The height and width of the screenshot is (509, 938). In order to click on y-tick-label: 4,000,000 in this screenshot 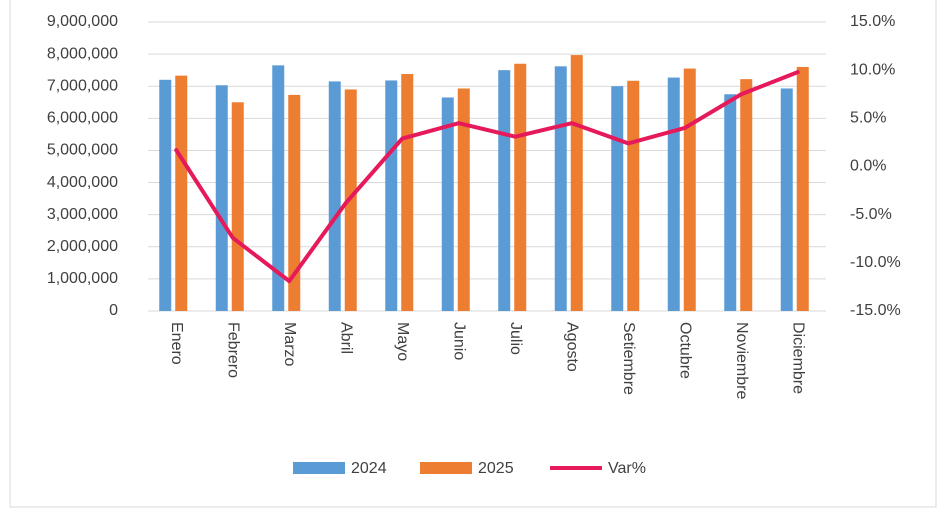, I will do `click(82, 182)`.